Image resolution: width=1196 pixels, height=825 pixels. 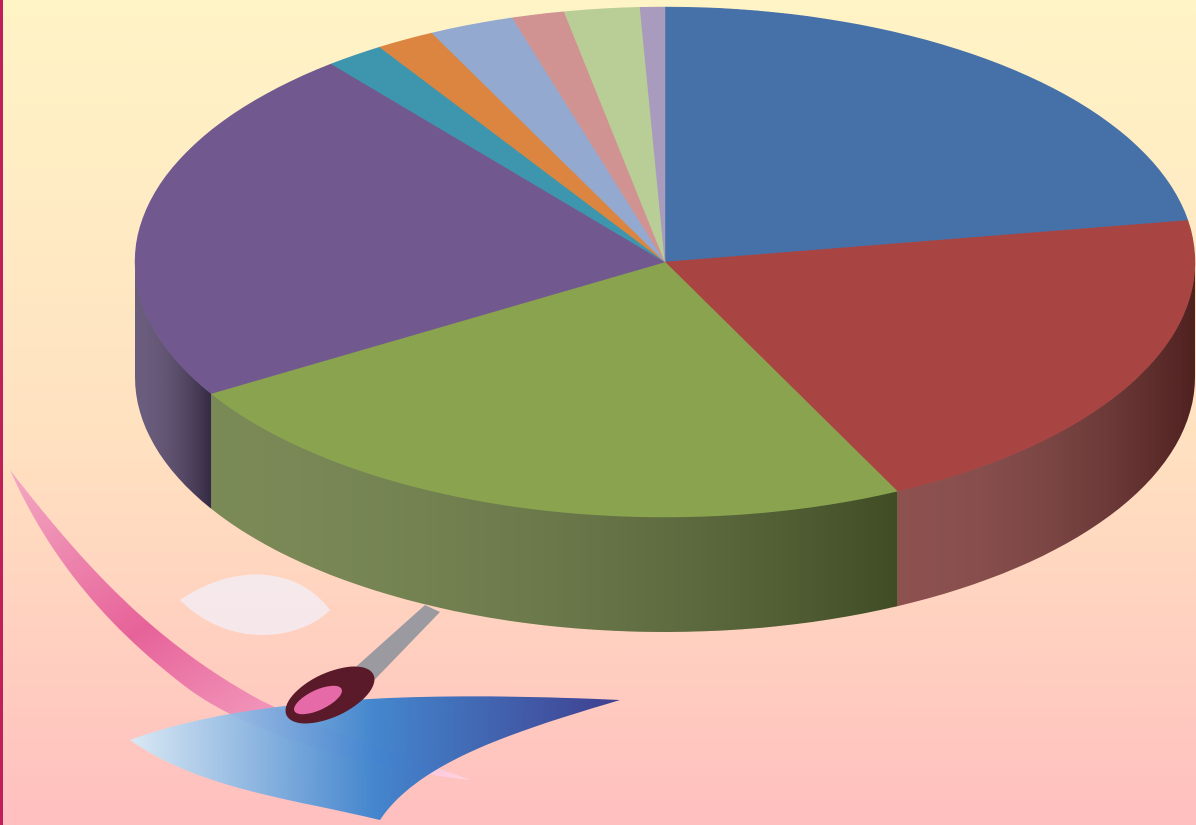 I want to click on left-edge, so click(x=1, y=412).